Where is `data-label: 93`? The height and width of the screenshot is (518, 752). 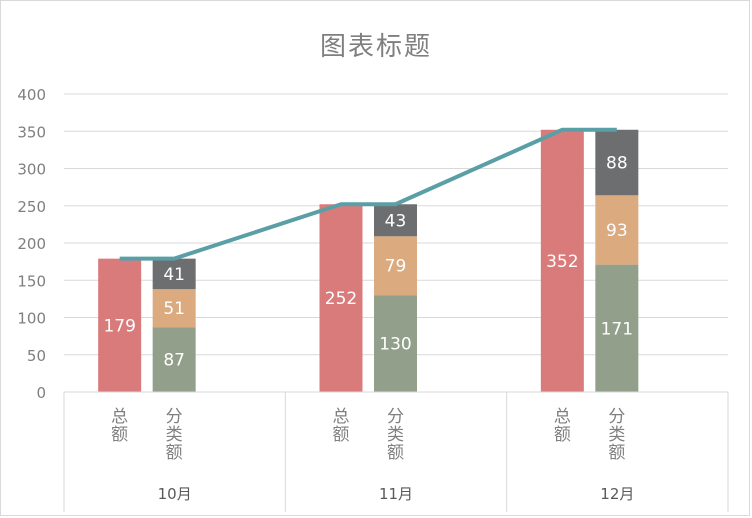 data-label: 93 is located at coordinates (617, 231).